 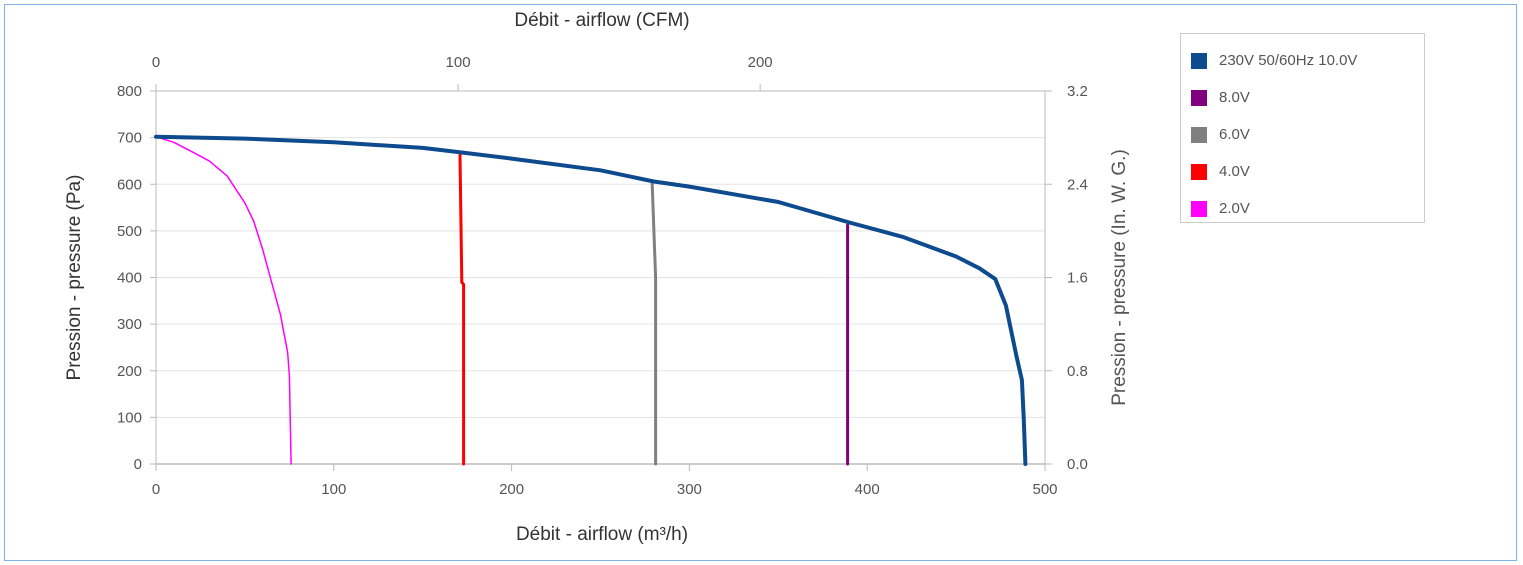 What do you see at coordinates (129, 231) in the screenshot?
I see `y-tick-label: 500` at bounding box center [129, 231].